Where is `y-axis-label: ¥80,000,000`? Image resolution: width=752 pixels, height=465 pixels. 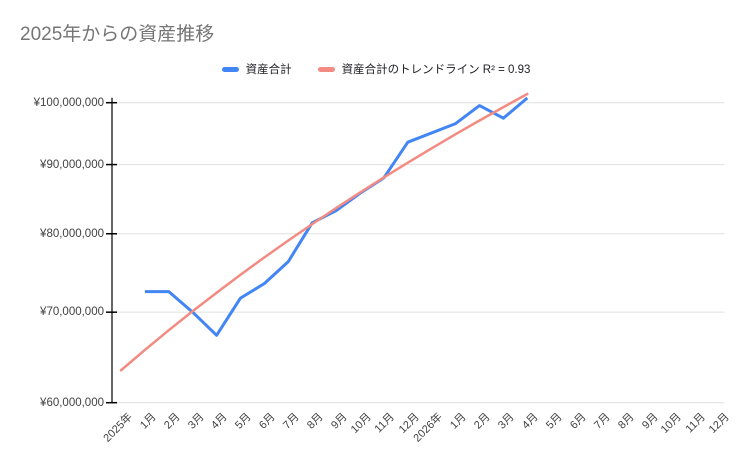 y-axis-label: ¥80,000,000 is located at coordinates (72, 233).